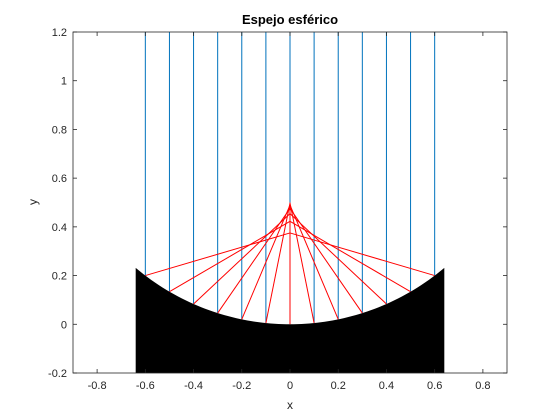 This screenshot has width=560, height=420. I want to click on x-axis-label: x, so click(290, 405).